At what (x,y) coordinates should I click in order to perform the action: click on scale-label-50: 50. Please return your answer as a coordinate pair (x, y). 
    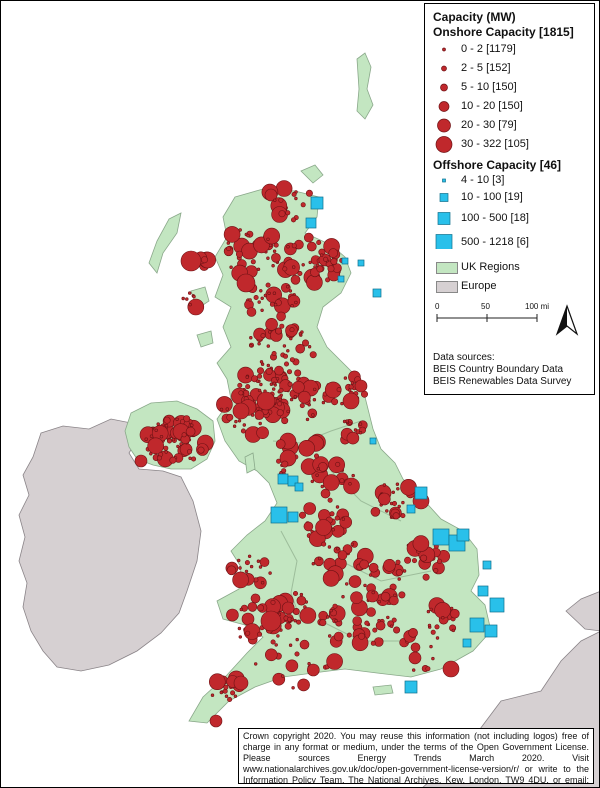
    Looking at the image, I should click on (485, 306).